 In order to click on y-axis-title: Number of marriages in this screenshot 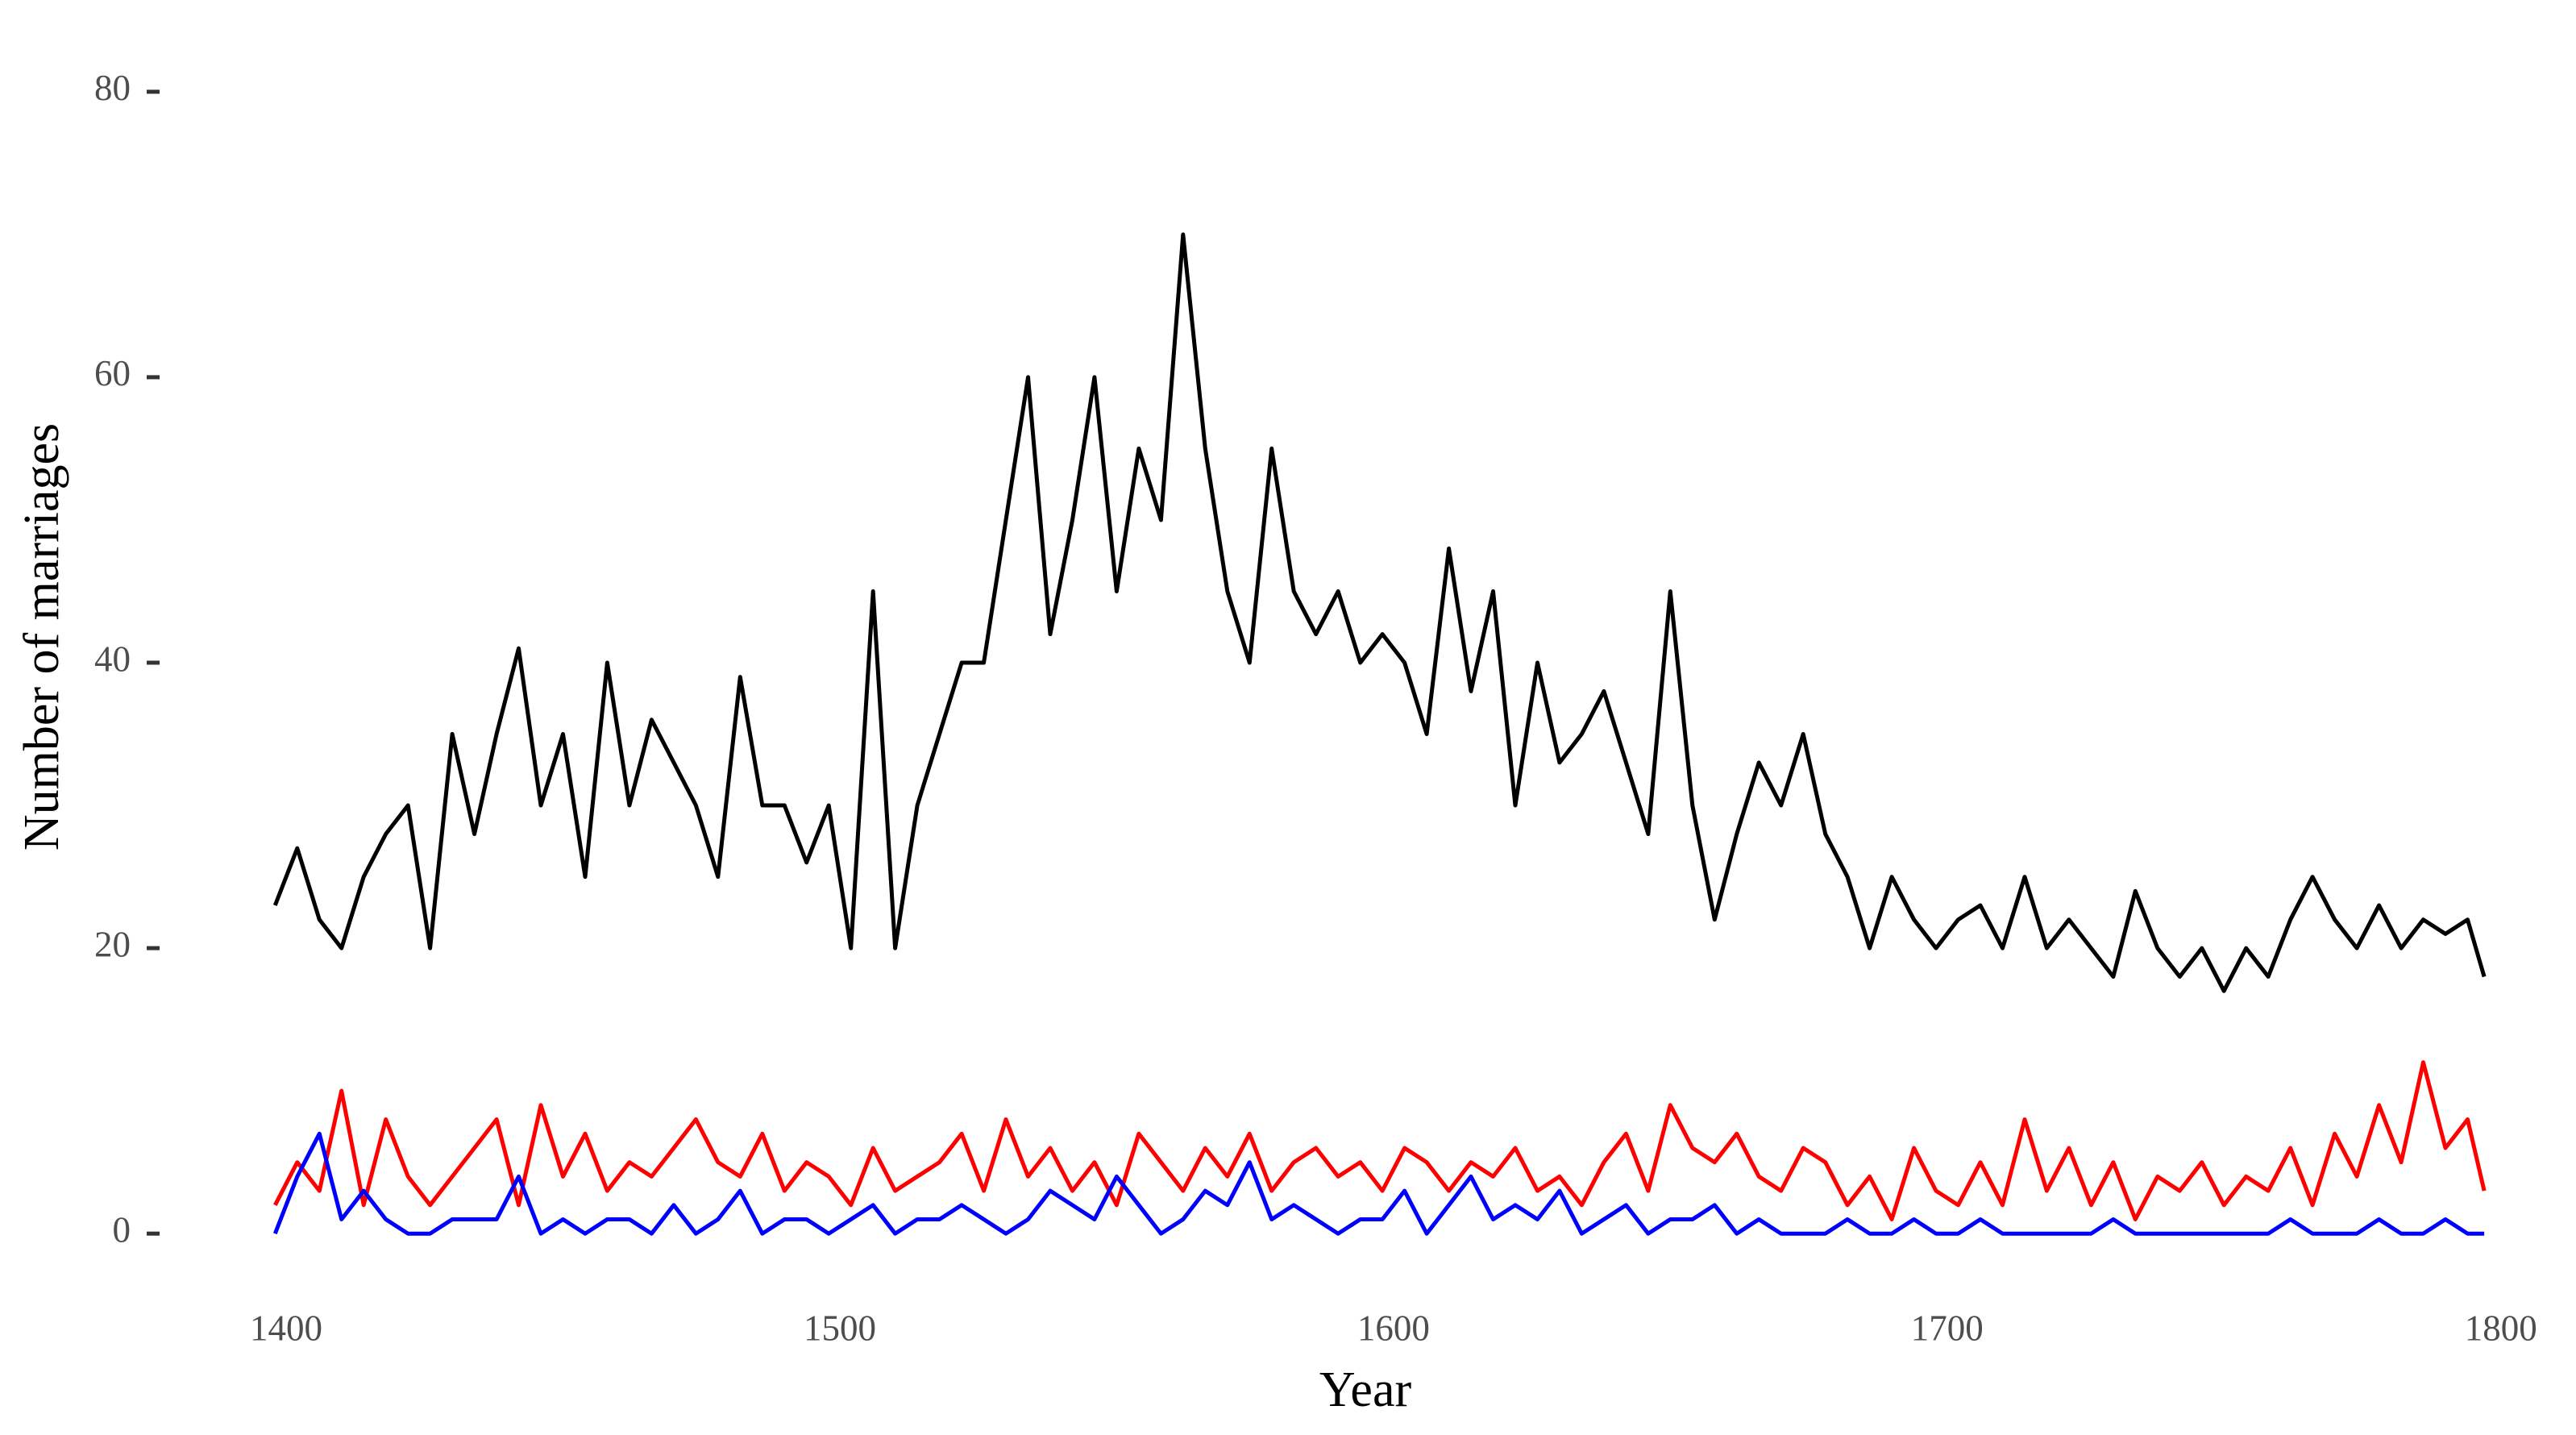, I will do `click(42, 637)`.